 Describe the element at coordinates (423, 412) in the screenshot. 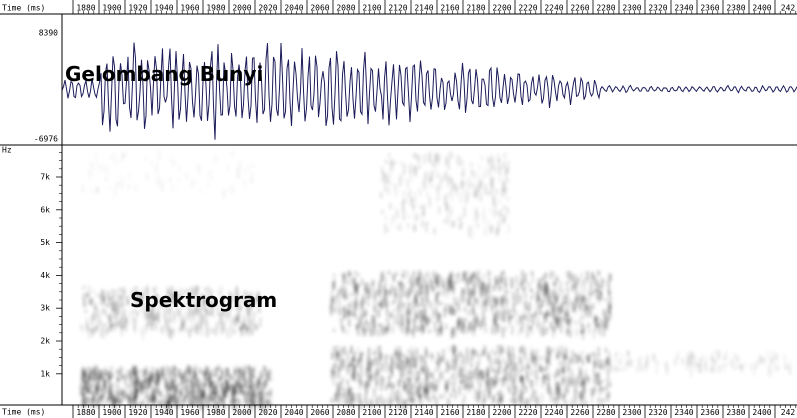

I see `time-tick-label: 2140` at that location.